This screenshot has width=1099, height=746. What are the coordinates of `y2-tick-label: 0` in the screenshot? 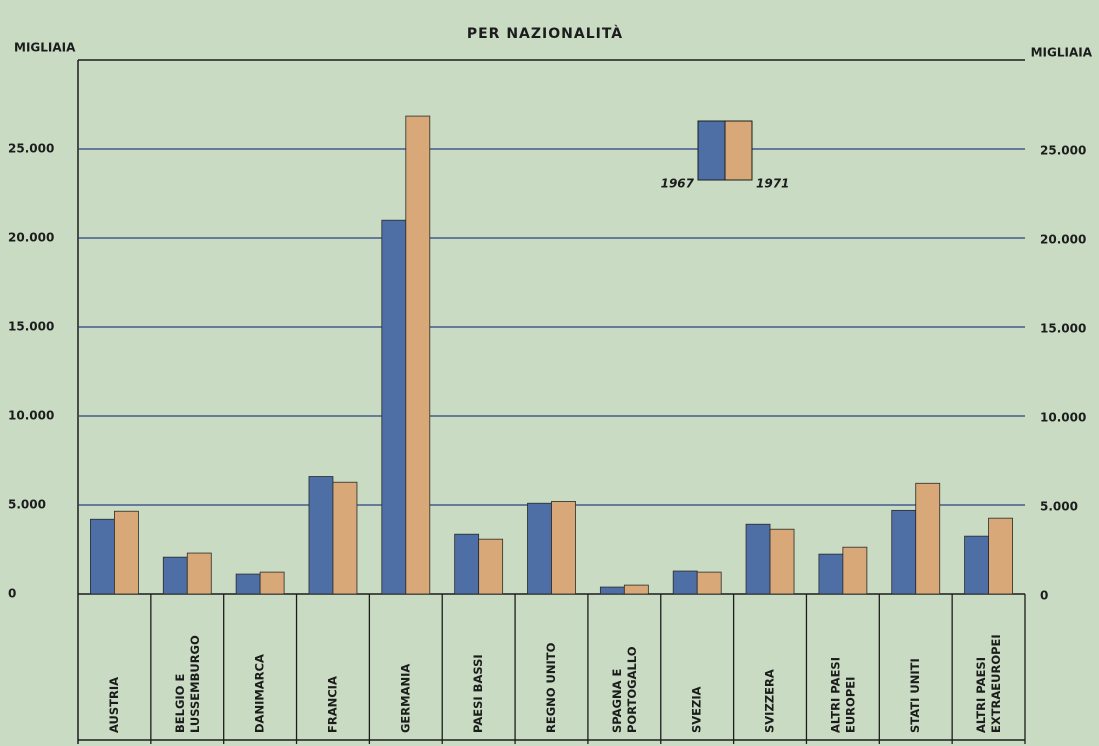 It's located at (1044, 596).